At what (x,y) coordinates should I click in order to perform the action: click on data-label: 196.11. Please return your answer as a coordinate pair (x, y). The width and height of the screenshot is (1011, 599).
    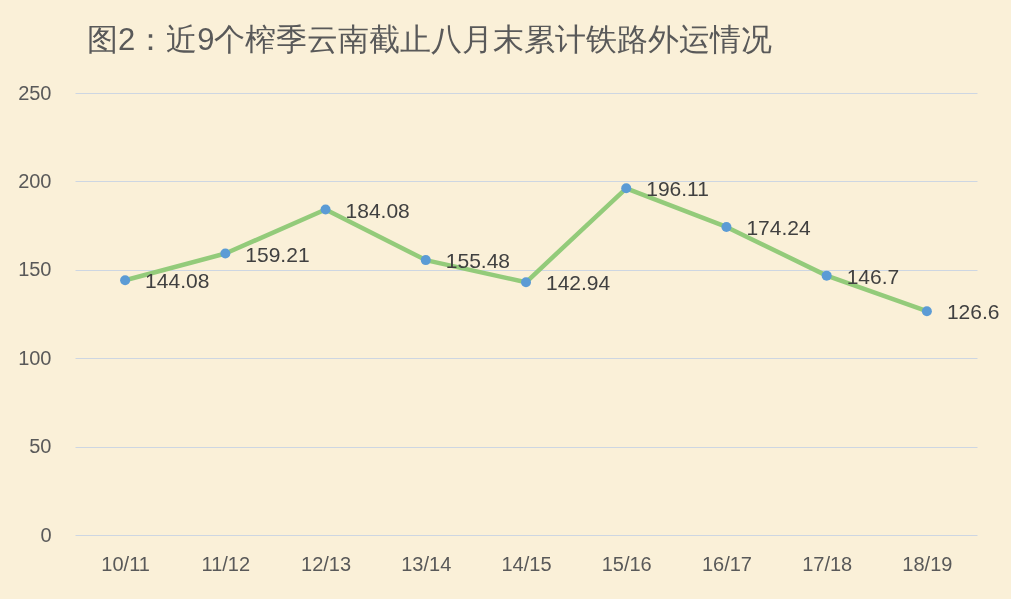
    Looking at the image, I should click on (677, 189).